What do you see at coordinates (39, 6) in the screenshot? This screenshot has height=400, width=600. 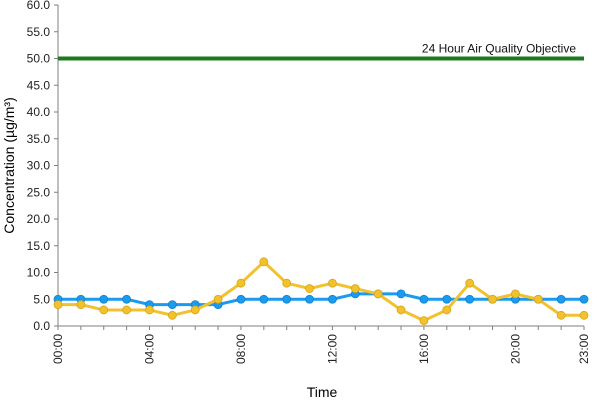 I see `y-tick-label: 60.0` at bounding box center [39, 6].